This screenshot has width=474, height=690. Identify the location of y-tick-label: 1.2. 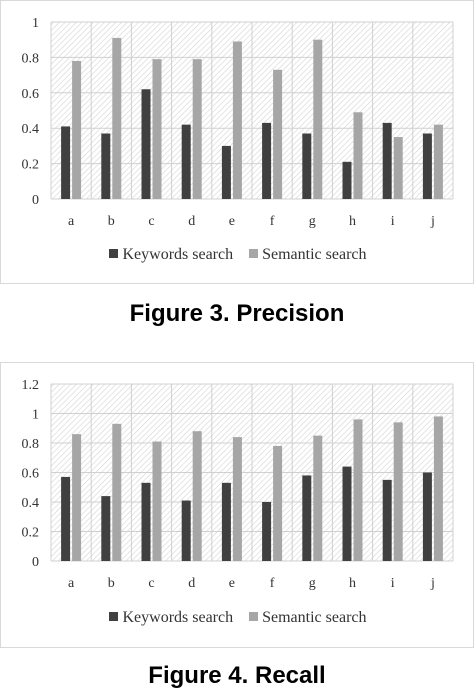
(31, 385).